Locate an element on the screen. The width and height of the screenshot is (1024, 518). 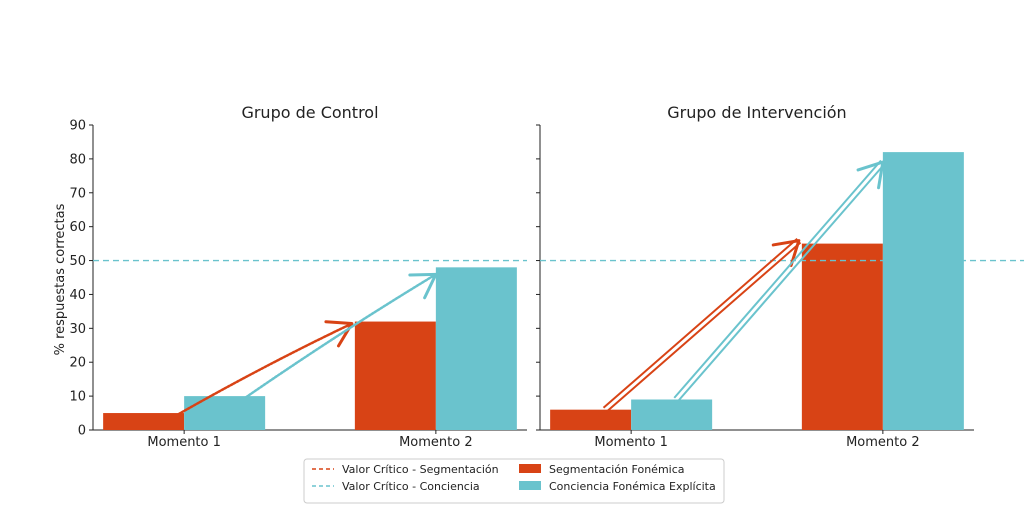
y-tick-label: 40 is located at coordinates (77, 295).